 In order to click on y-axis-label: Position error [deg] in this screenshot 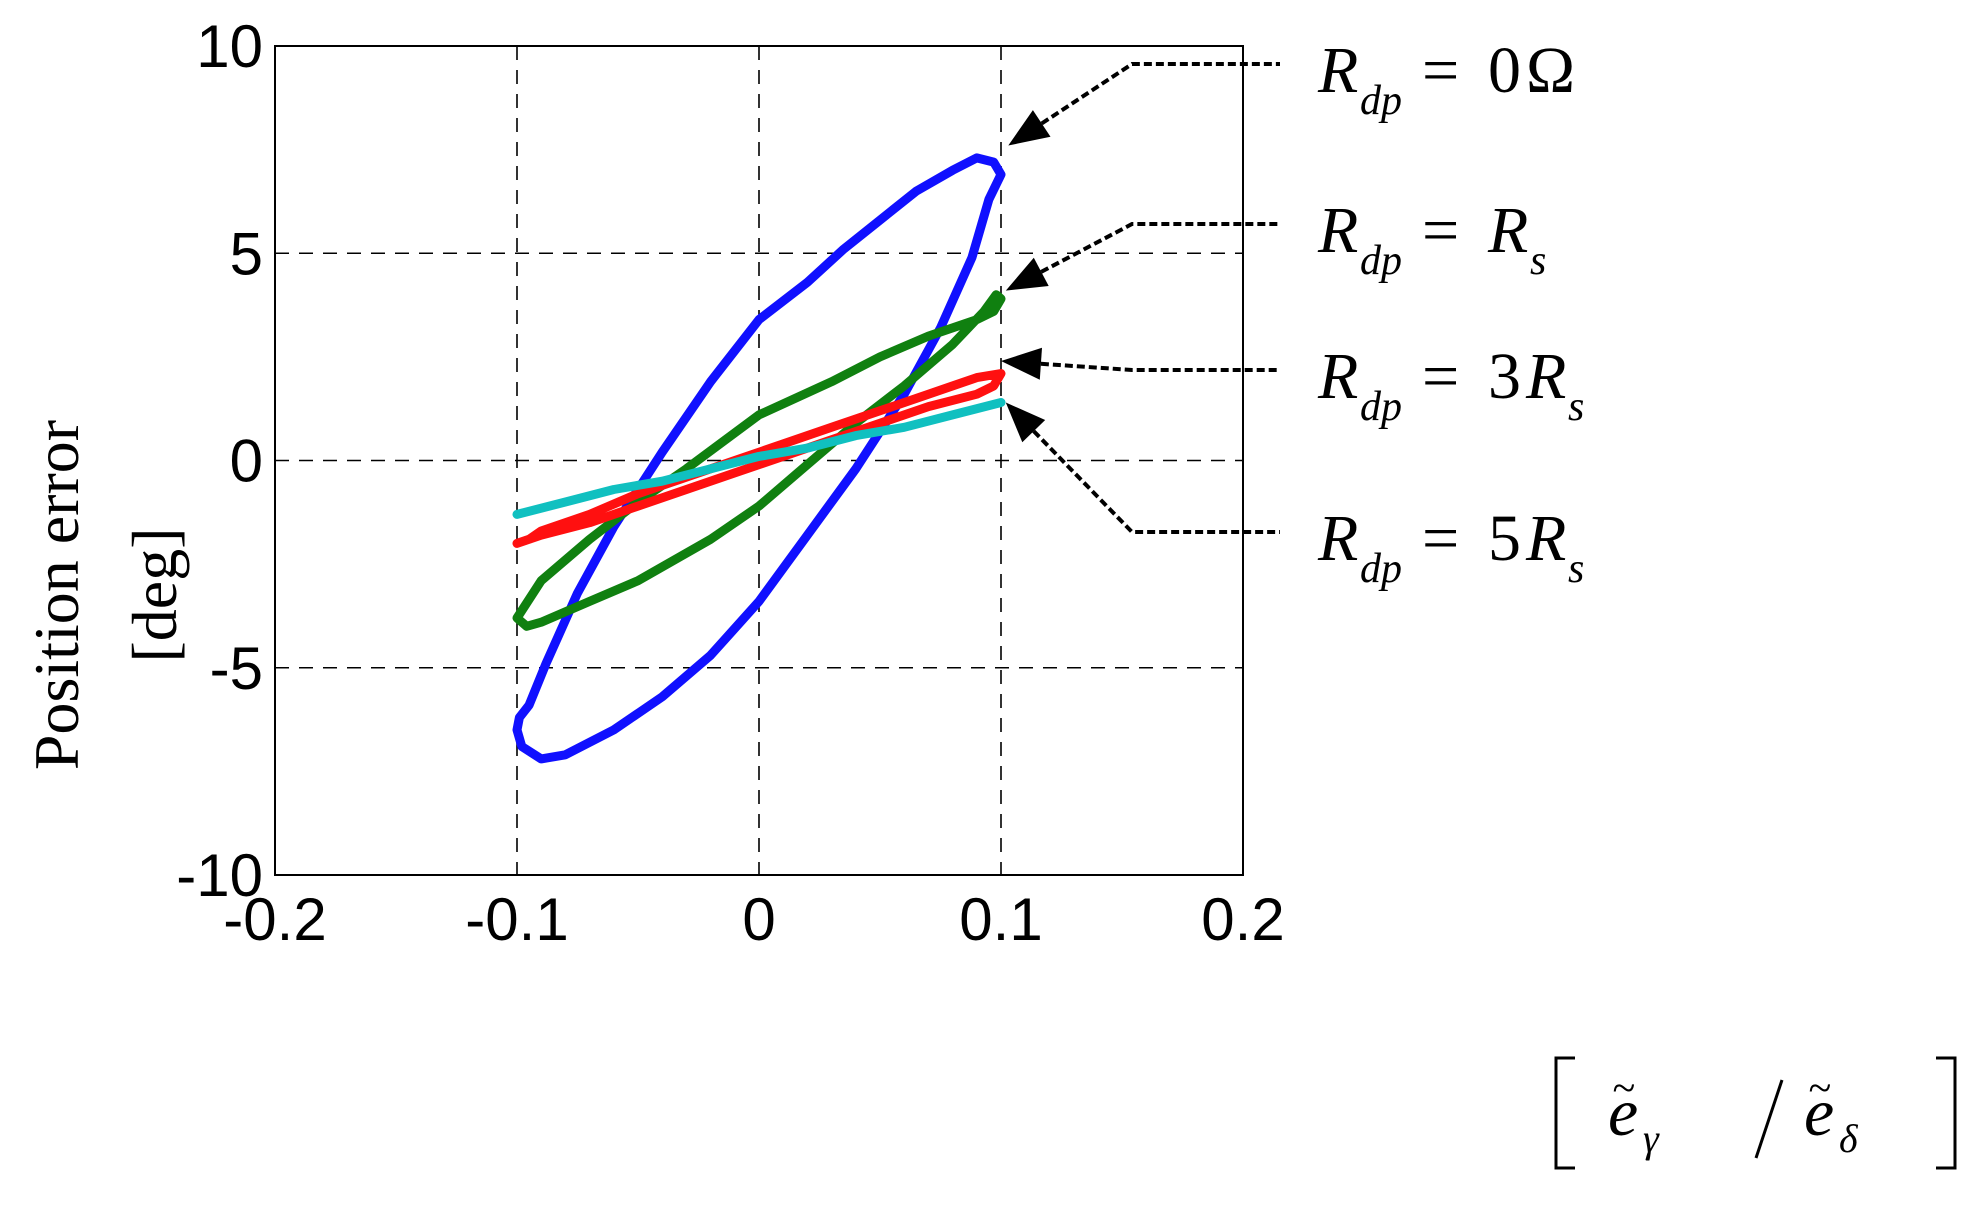, I will do `click(105, 595)`.